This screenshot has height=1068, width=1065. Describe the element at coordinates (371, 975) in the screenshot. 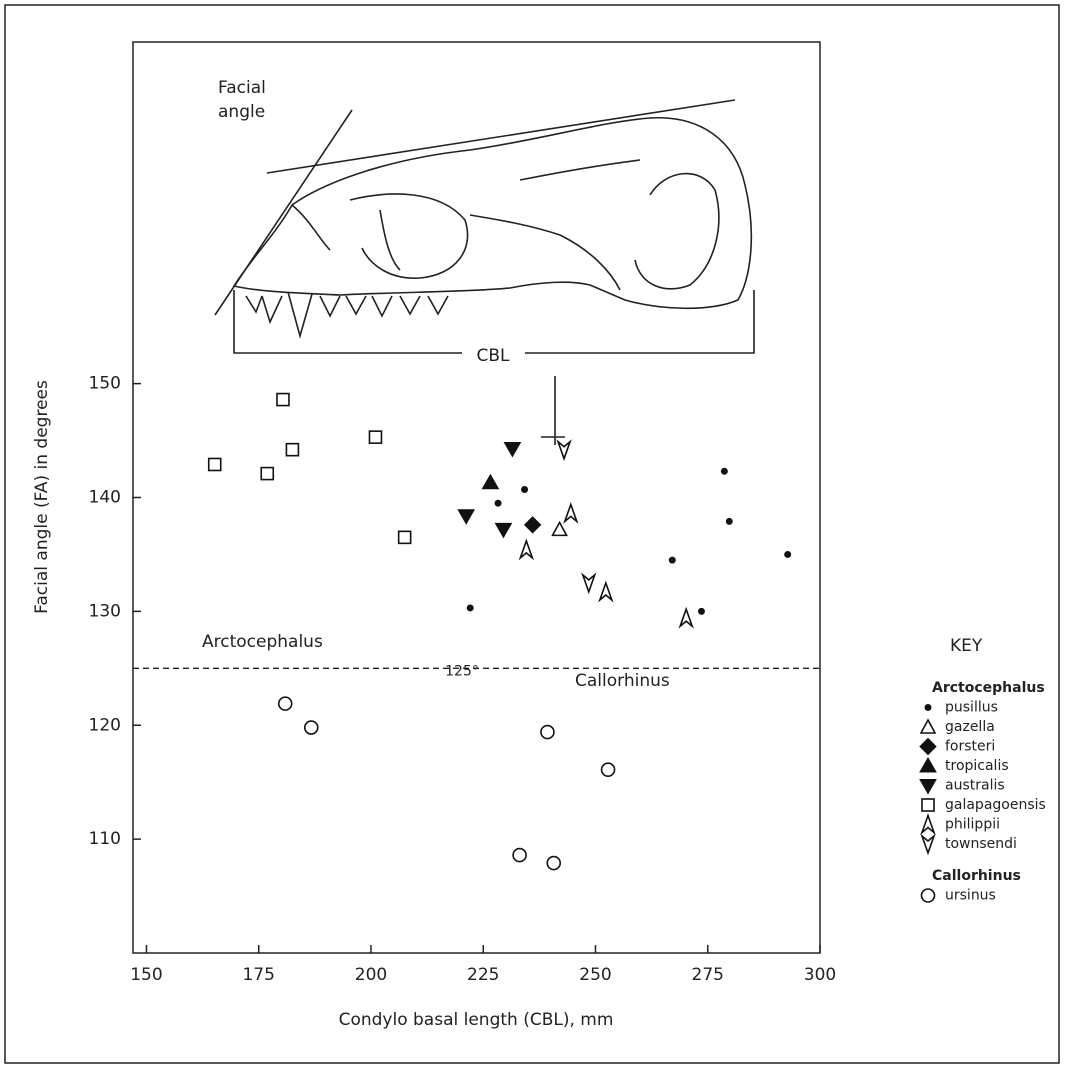

I see `x-tick-label: 200` at that location.